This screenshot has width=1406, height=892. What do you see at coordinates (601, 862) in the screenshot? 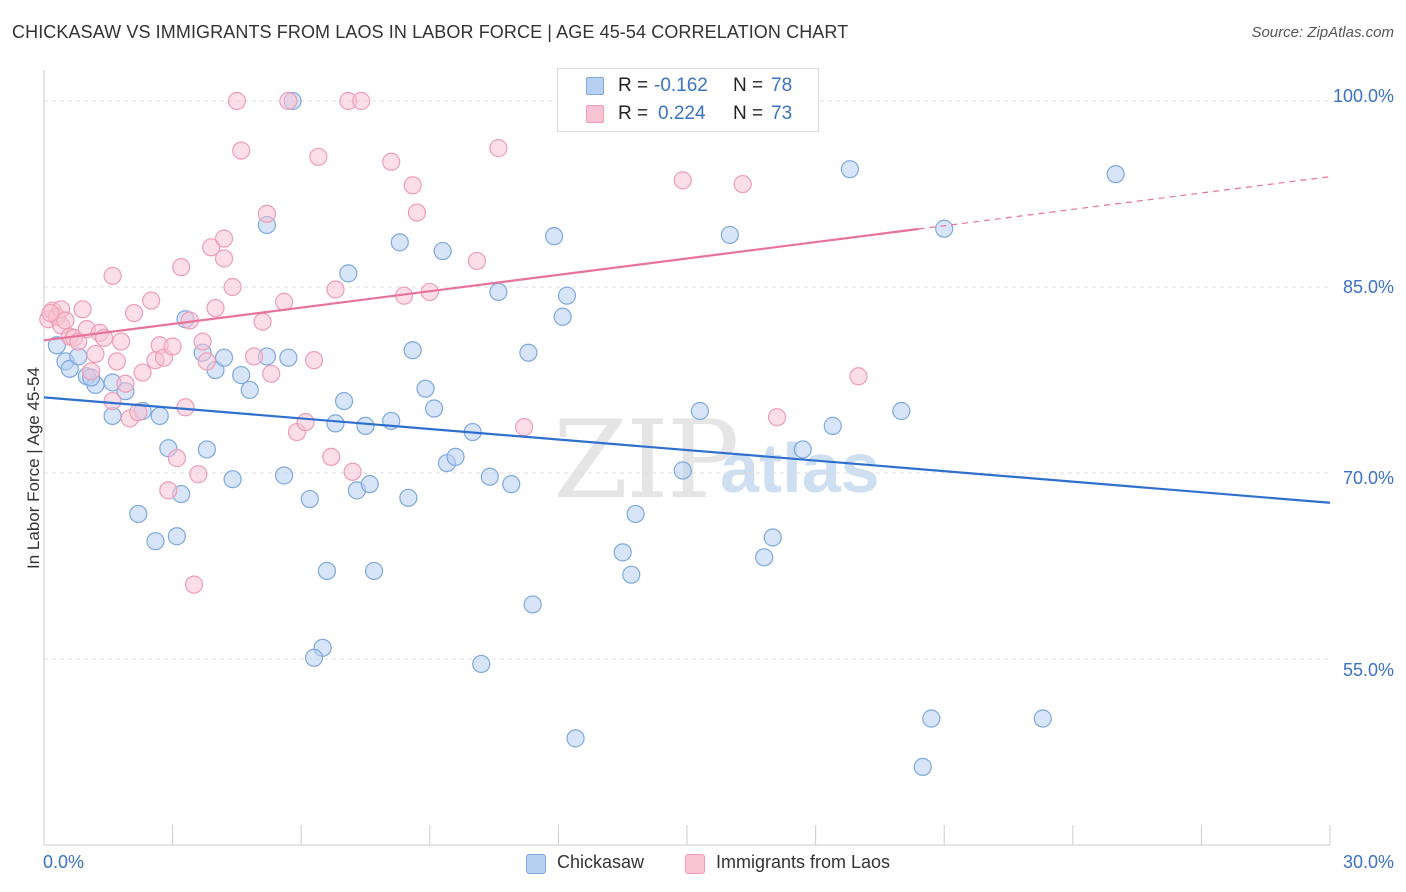
I see `legend-chickasaw-label: Chickasaw` at bounding box center [601, 862].